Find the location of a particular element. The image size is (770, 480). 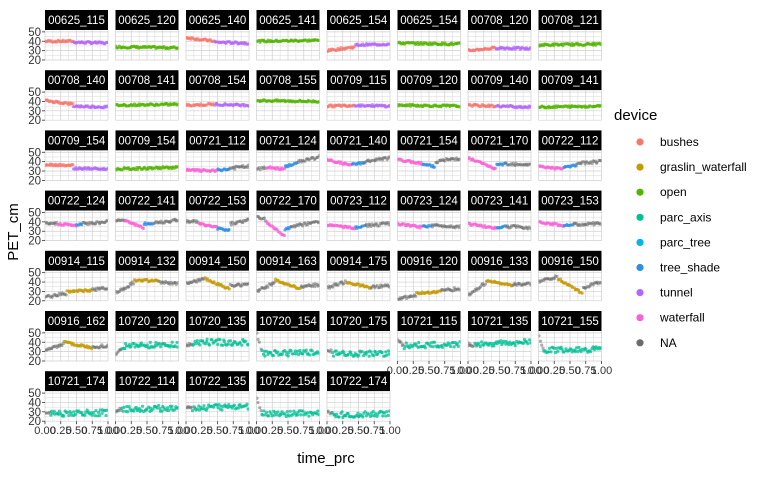

legend-key is located at coordinates (640, 267).